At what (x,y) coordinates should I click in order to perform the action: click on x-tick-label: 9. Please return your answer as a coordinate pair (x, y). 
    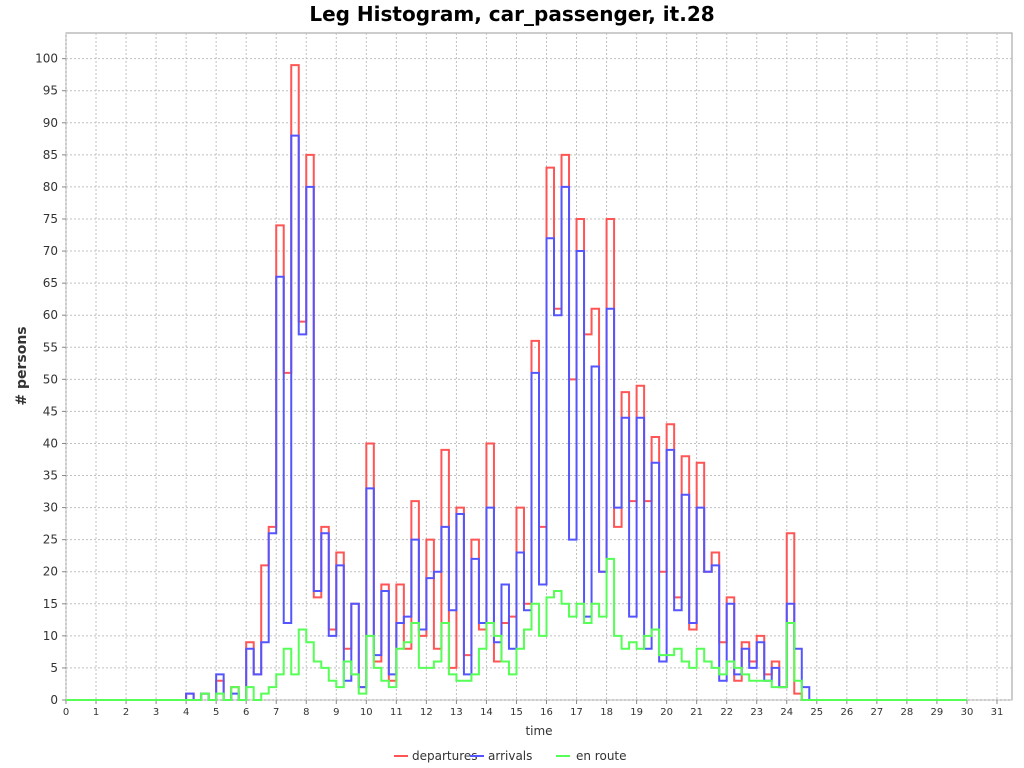
    Looking at the image, I should click on (336, 712).